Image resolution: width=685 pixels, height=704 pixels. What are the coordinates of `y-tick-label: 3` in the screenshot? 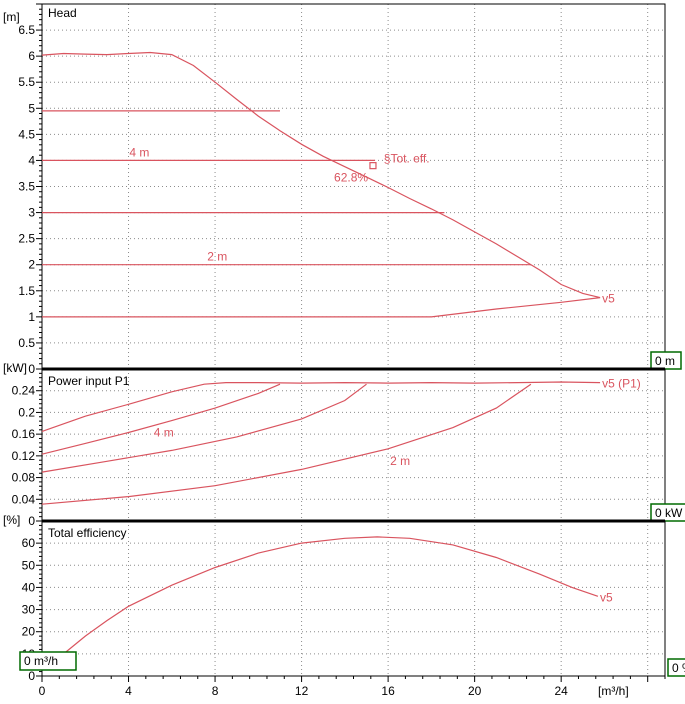 It's located at (31, 213).